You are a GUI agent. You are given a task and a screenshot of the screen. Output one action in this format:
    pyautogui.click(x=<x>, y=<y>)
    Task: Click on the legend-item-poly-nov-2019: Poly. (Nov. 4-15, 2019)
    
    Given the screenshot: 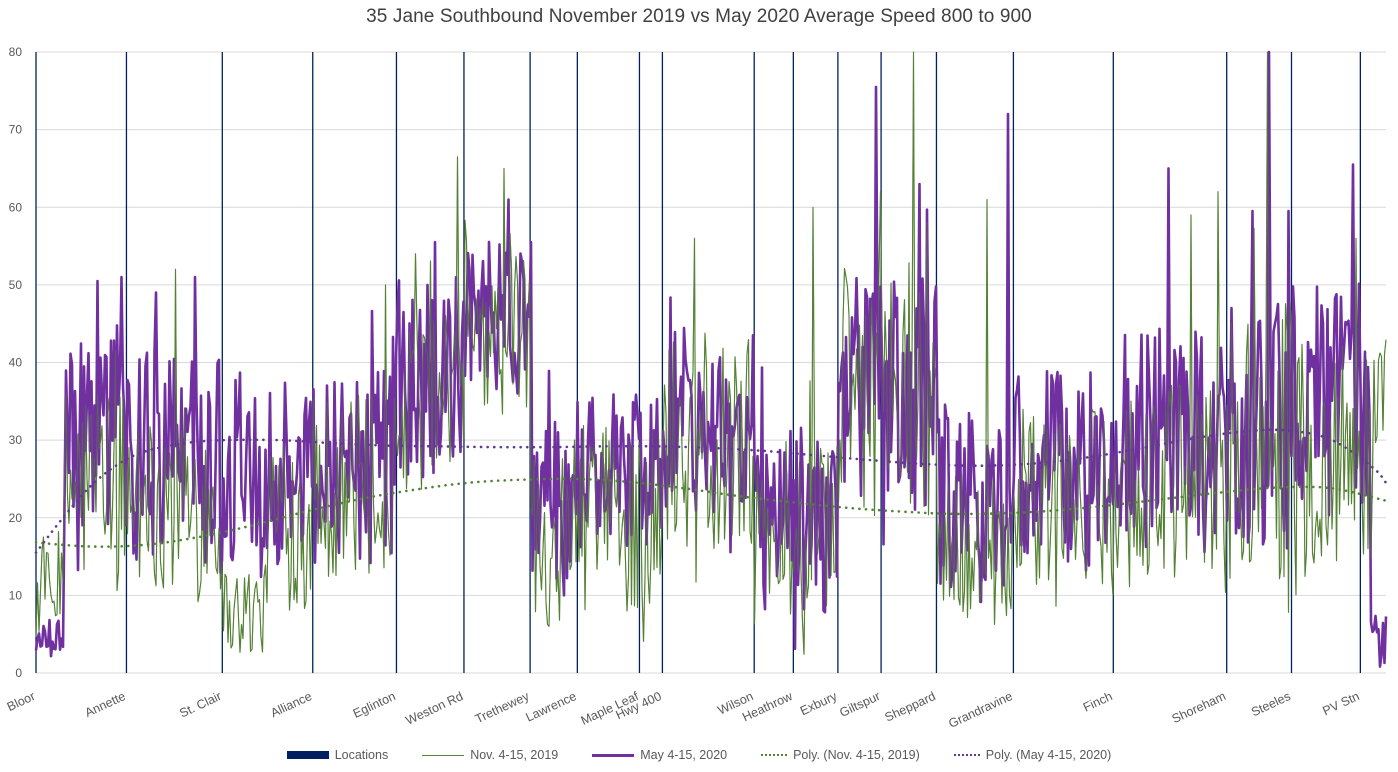 What is the action you would take?
    pyautogui.click(x=840, y=755)
    